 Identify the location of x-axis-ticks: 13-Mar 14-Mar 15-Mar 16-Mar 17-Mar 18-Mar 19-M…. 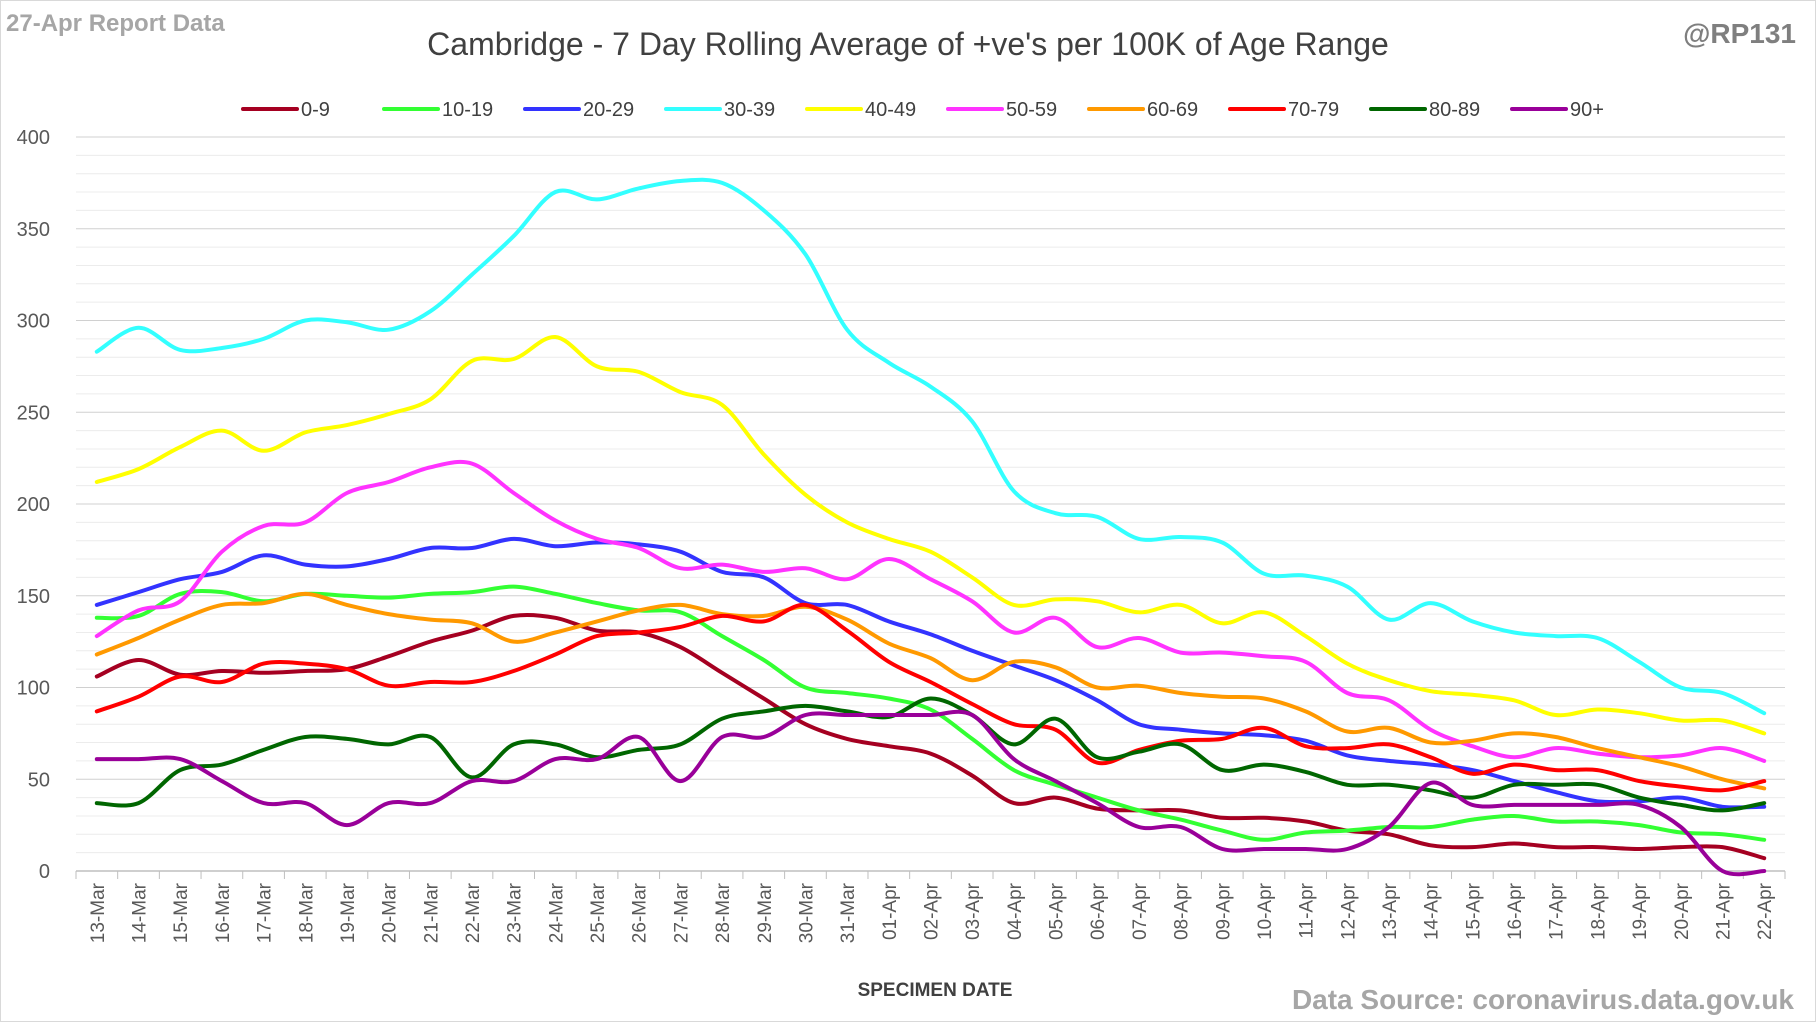
(930, 907).